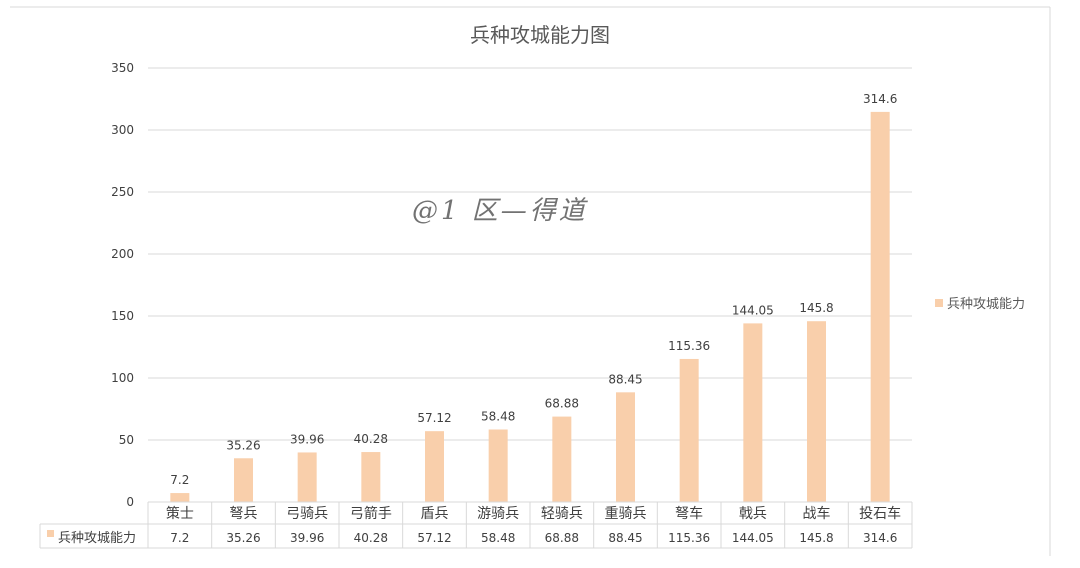 The image size is (1080, 568). Describe the element at coordinates (122, 316) in the screenshot. I see `y-tick-label: 150` at that location.